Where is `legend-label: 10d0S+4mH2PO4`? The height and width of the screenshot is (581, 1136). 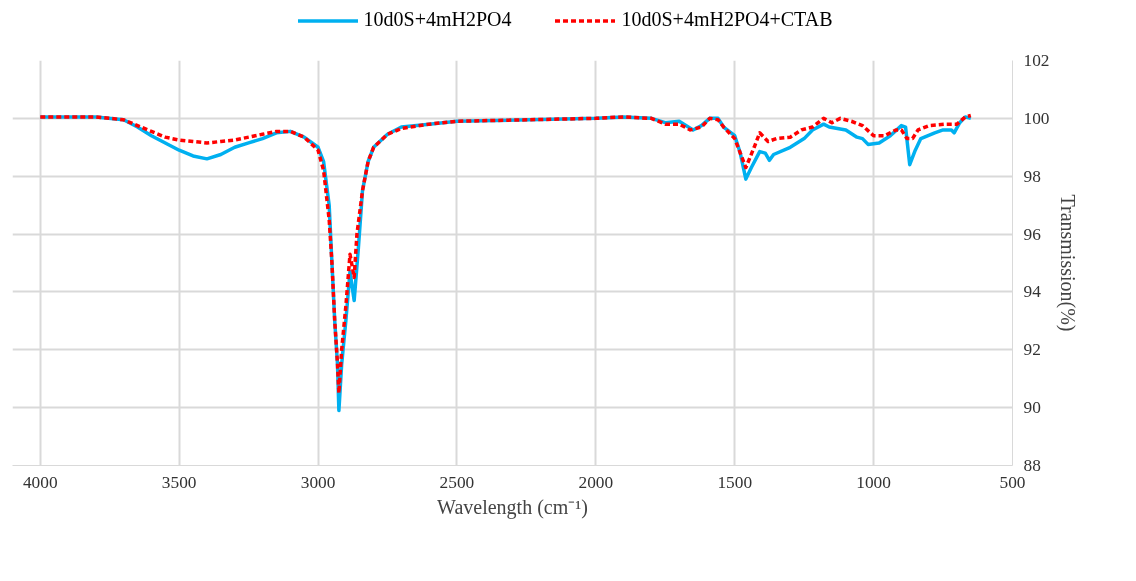 legend-label: 10d0S+4mH2PO4 is located at coordinates (437, 19).